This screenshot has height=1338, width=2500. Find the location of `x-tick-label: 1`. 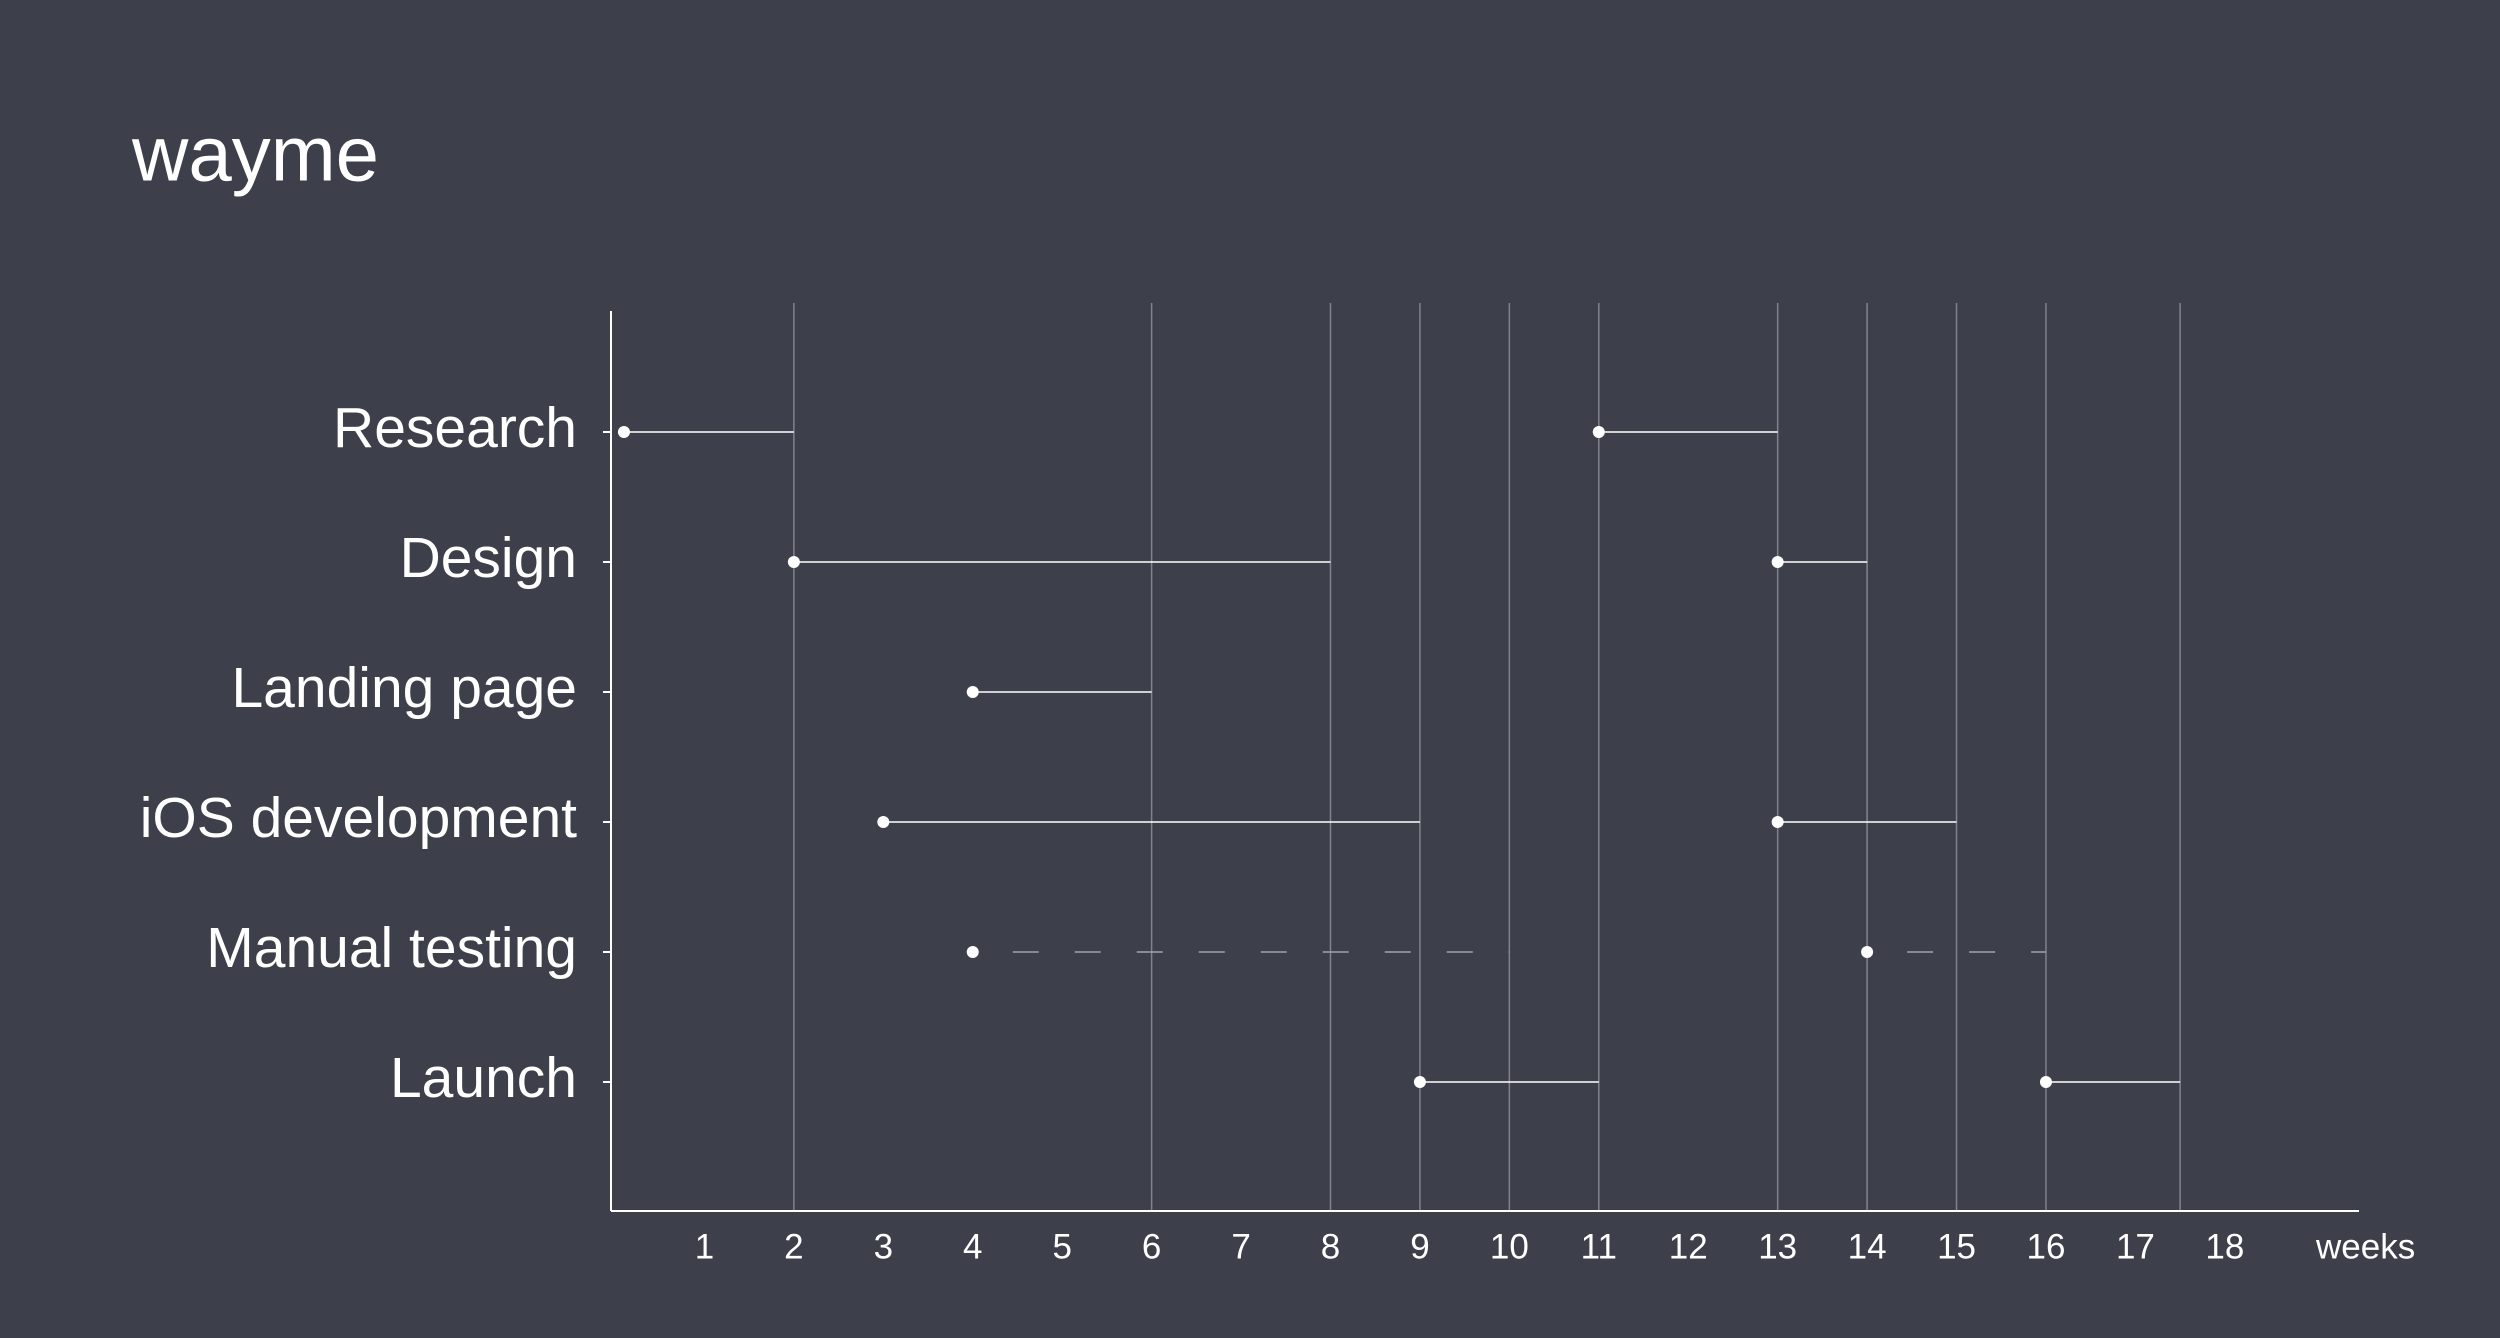

x-tick-label: 1 is located at coordinates (704, 1246).